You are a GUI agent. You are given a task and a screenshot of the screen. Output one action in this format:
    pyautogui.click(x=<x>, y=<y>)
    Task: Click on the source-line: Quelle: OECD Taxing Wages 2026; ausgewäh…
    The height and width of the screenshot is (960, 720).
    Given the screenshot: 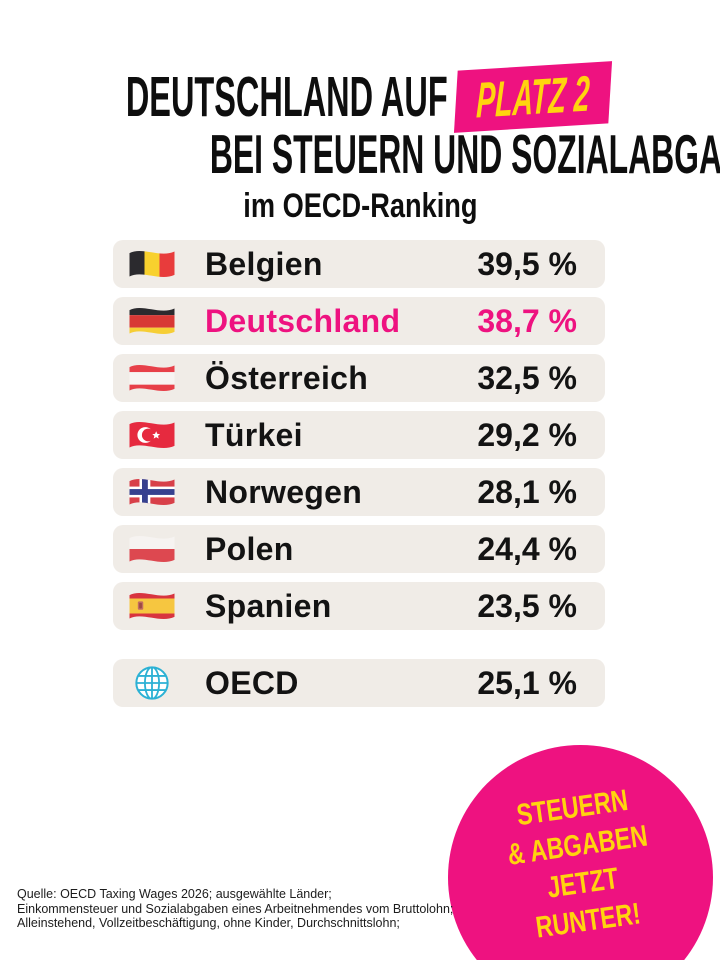 What is the action you would take?
    pyautogui.click(x=174, y=894)
    